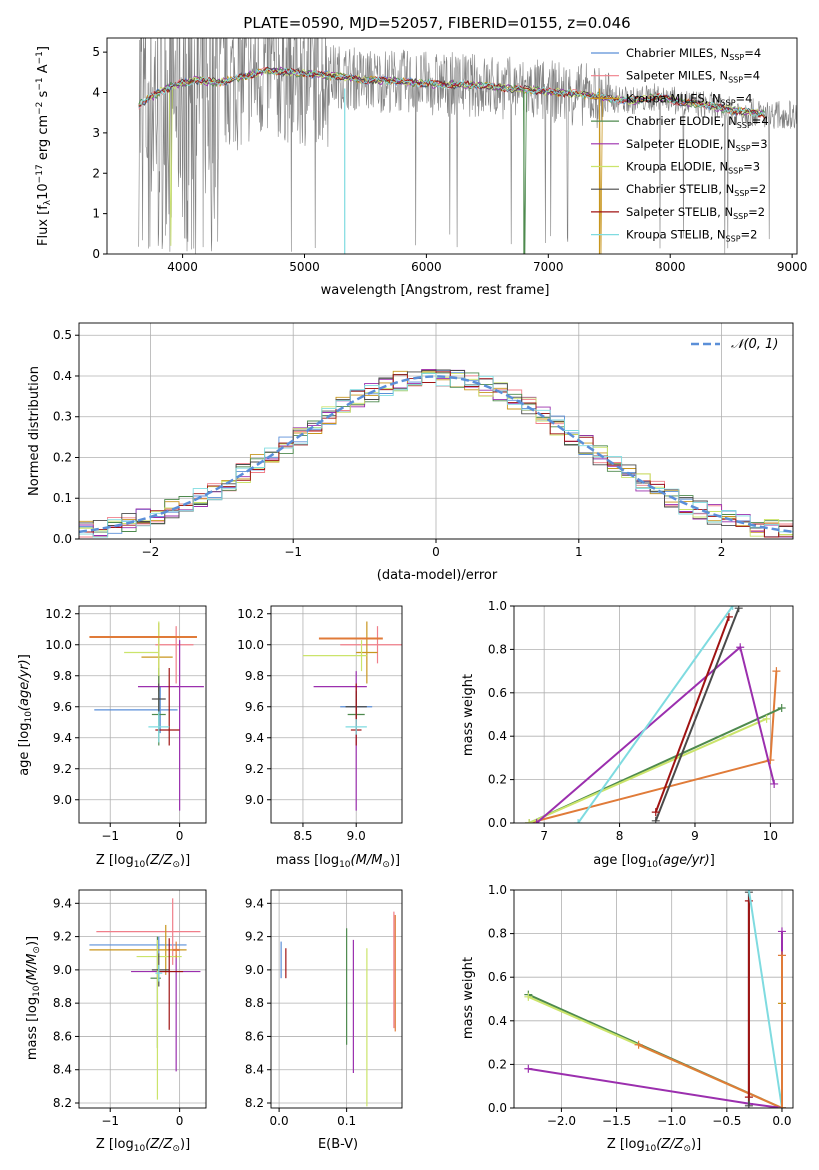  Describe the element at coordinates (726, 1121) in the screenshot. I see `x-tick-label: −0.5` at that location.